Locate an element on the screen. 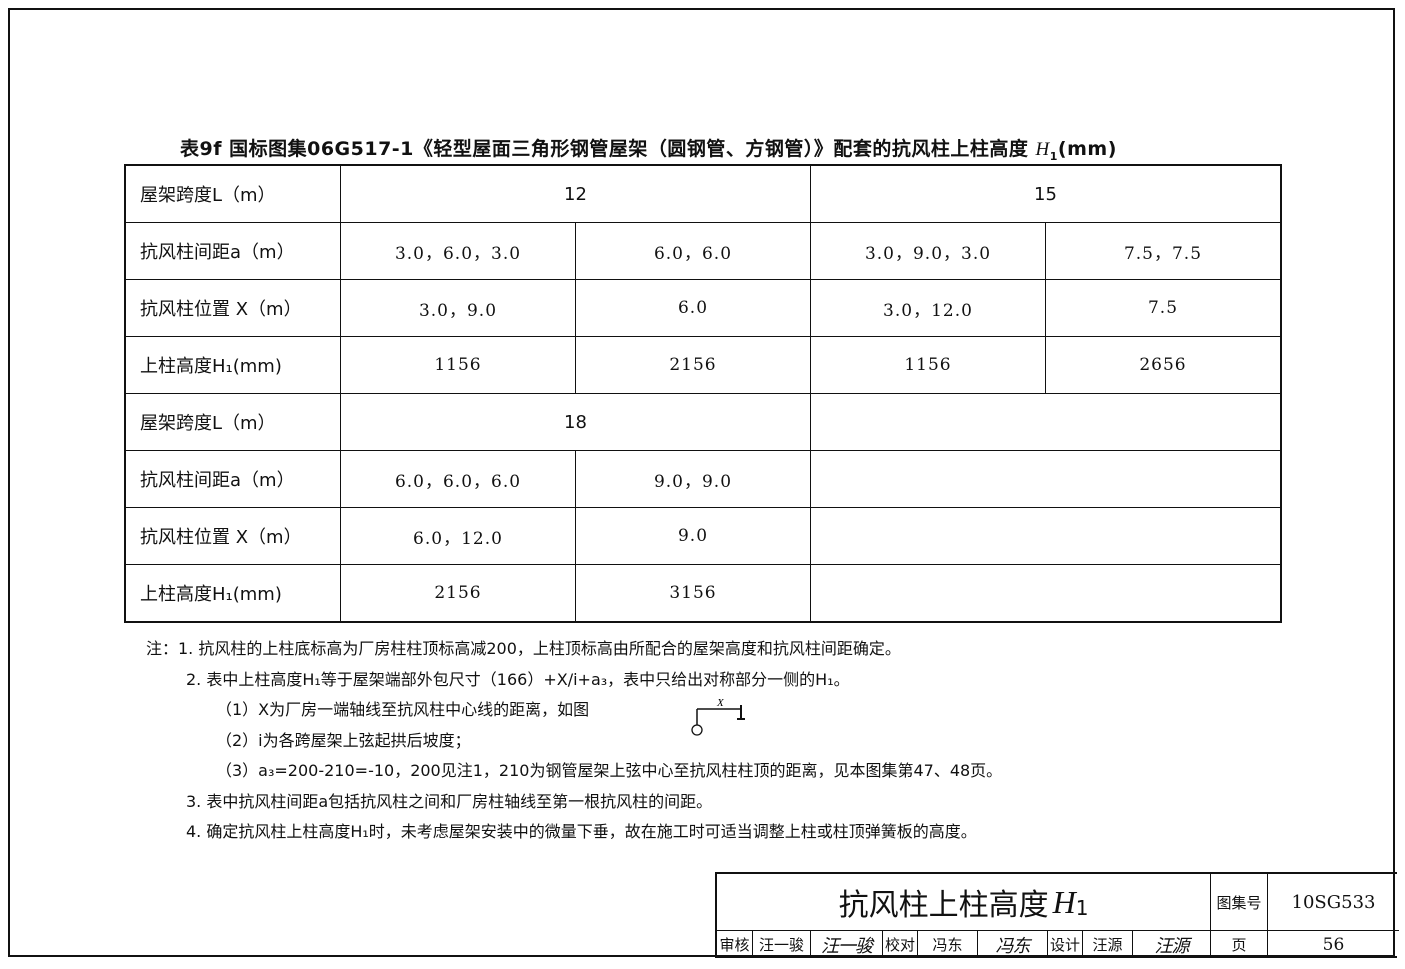 This screenshot has height=969, width=1405. designer-signature: 汪源 is located at coordinates (1171, 944).